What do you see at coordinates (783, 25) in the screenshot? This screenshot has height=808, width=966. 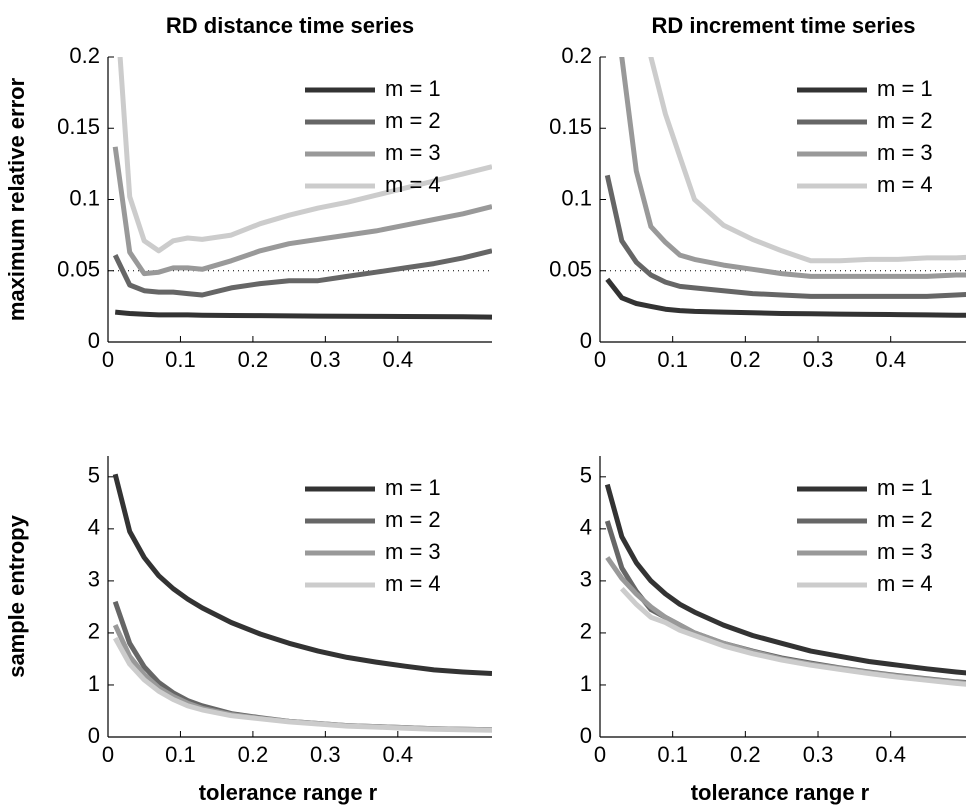 I see `chart-title: RD increment time series` at bounding box center [783, 25].